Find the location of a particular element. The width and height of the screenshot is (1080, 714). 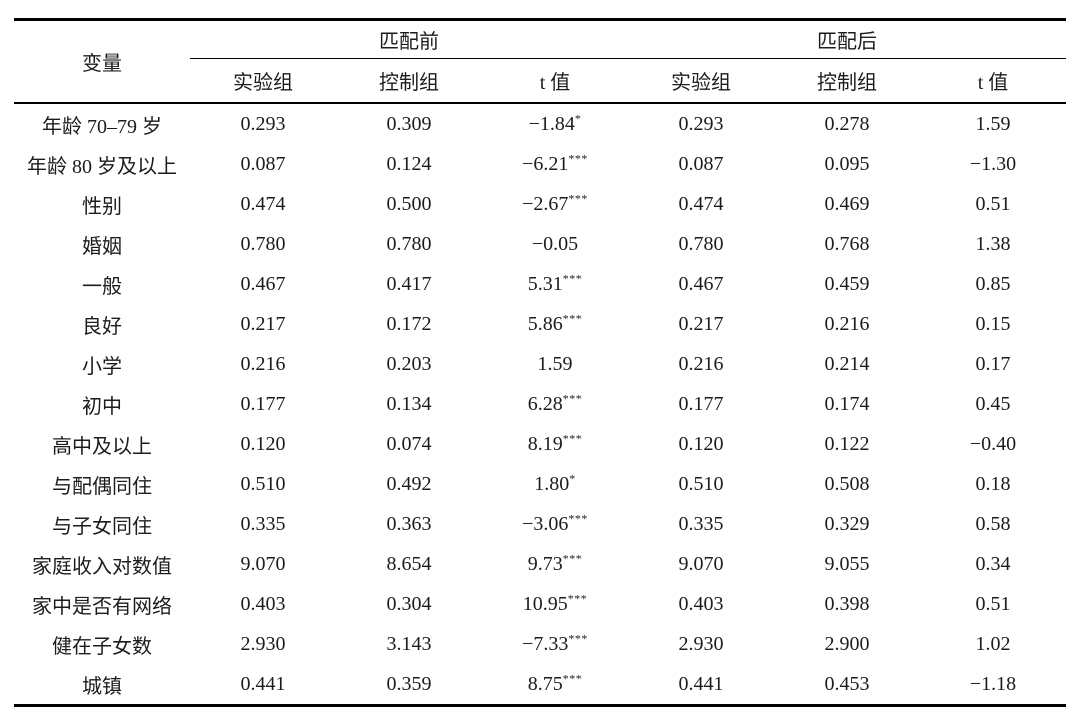

t-value: 9.73 is located at coordinates (545, 563).